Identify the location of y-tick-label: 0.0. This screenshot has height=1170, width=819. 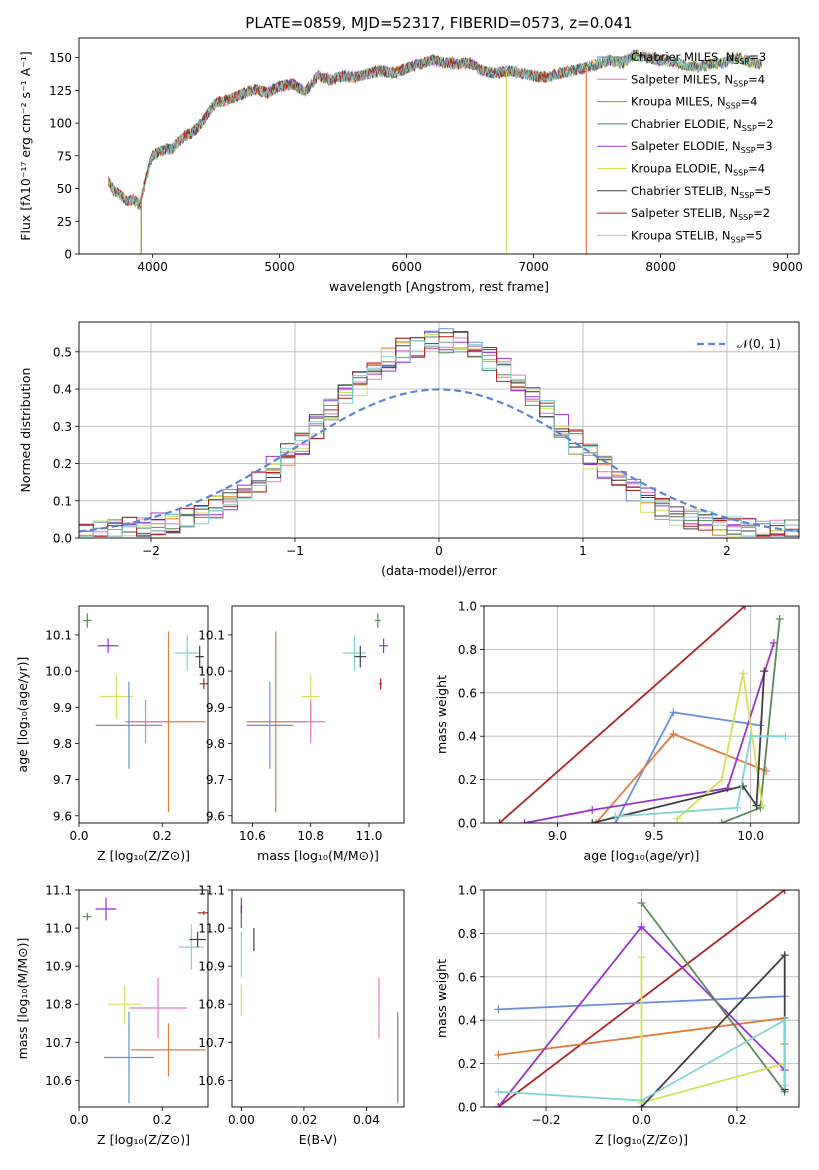
(467, 824).